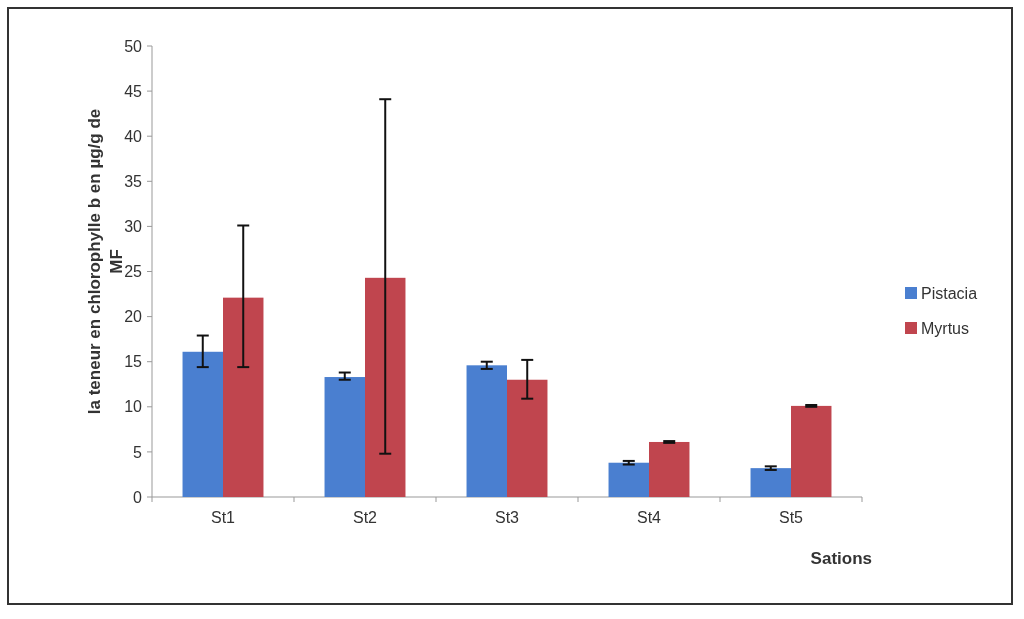  I want to click on y-tick-label: 45, so click(133, 91).